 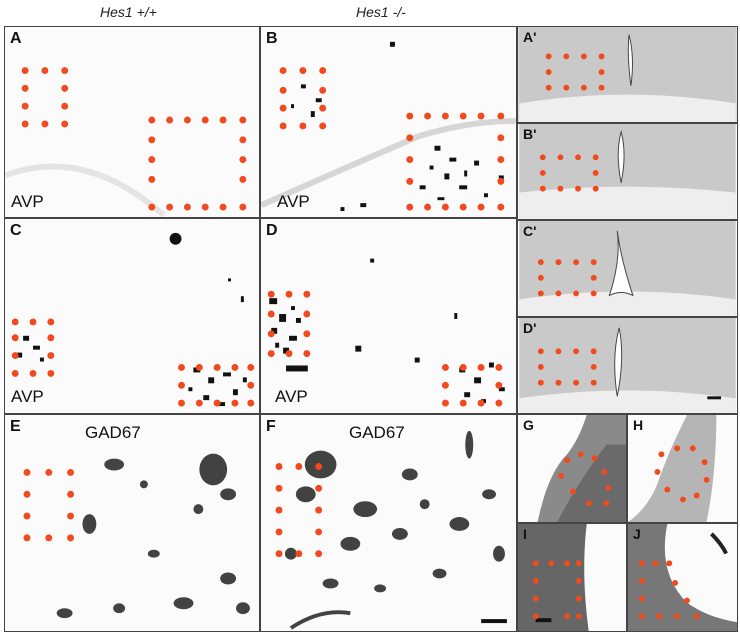 I want to click on panel-g: G, so click(x=572, y=468).